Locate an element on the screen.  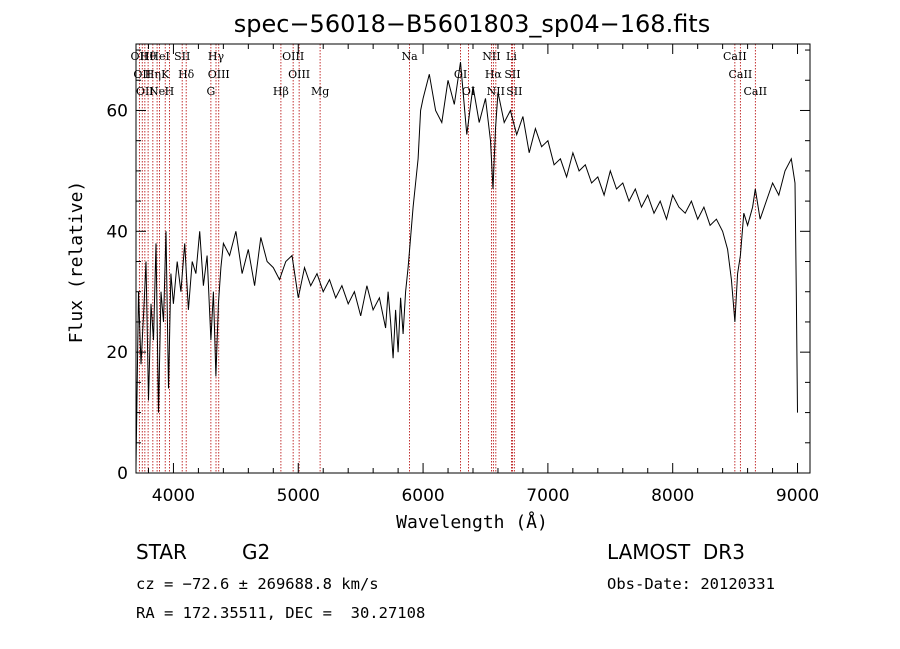
line-label: Mg is located at coordinates (320, 91).